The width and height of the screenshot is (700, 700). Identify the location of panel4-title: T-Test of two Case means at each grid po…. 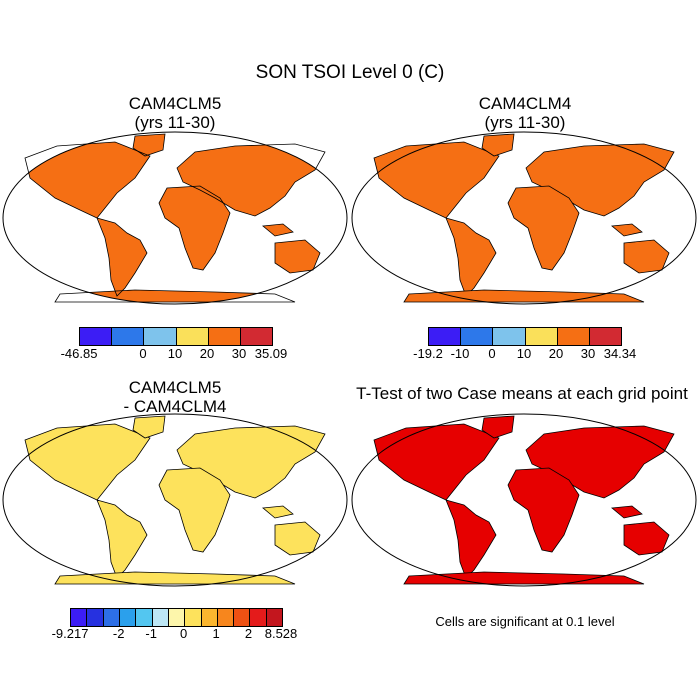
(522, 393).